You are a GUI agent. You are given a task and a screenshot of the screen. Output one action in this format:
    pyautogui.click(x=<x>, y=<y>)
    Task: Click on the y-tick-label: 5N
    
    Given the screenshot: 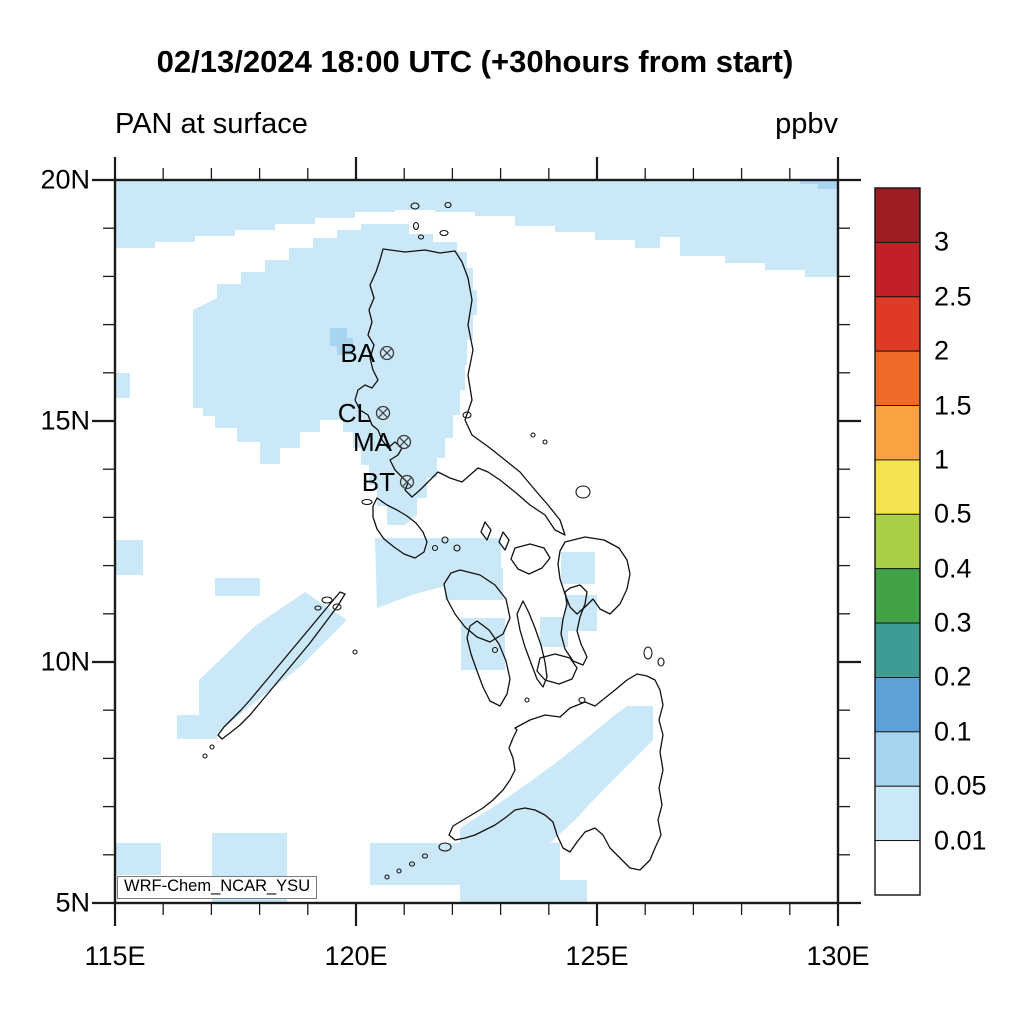 What is the action you would take?
    pyautogui.click(x=72, y=902)
    